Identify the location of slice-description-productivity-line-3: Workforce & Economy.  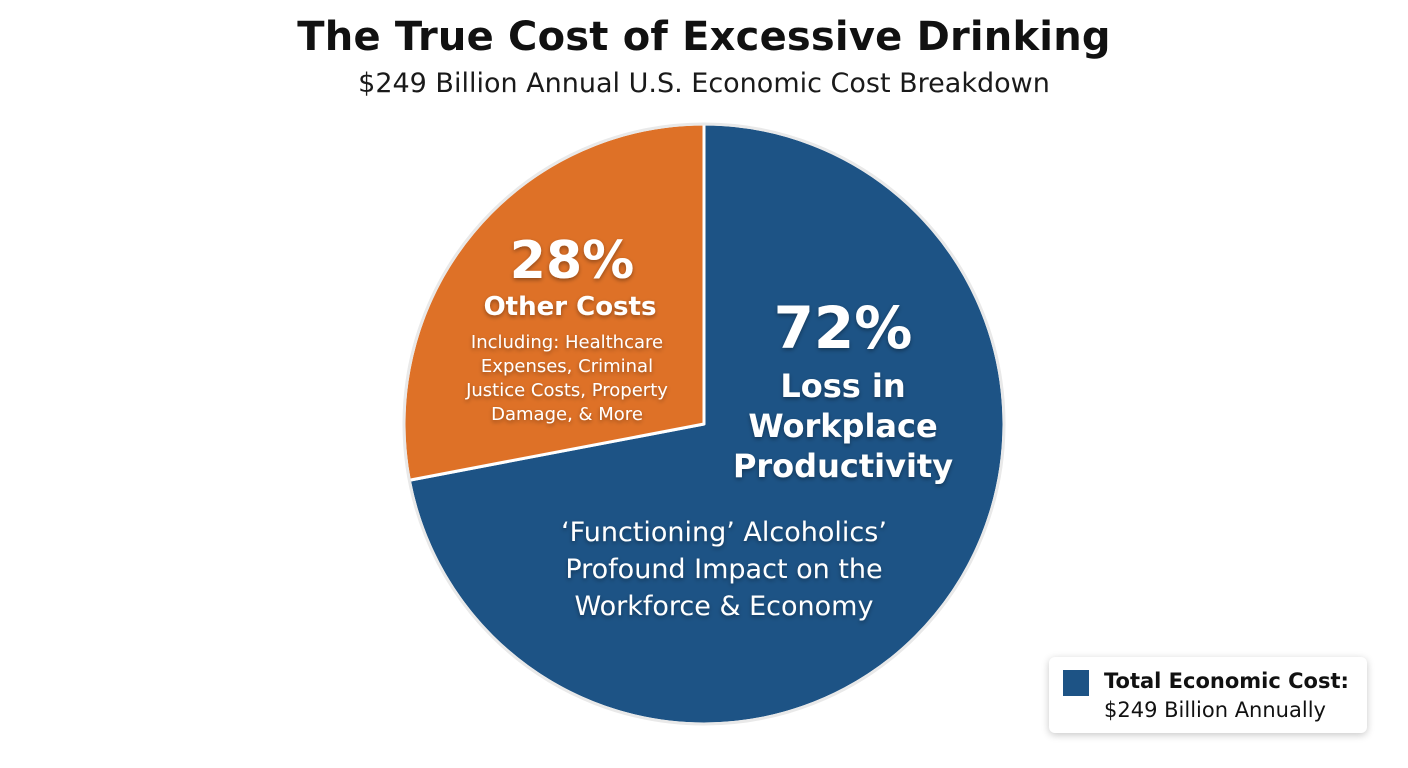
(724, 606).